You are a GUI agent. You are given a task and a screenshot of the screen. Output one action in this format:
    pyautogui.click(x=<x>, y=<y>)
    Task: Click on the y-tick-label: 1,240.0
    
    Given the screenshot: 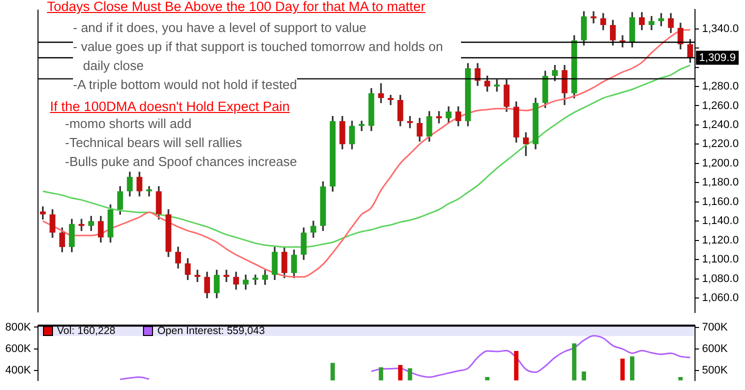 What is the action you would take?
    pyautogui.click(x=720, y=124)
    